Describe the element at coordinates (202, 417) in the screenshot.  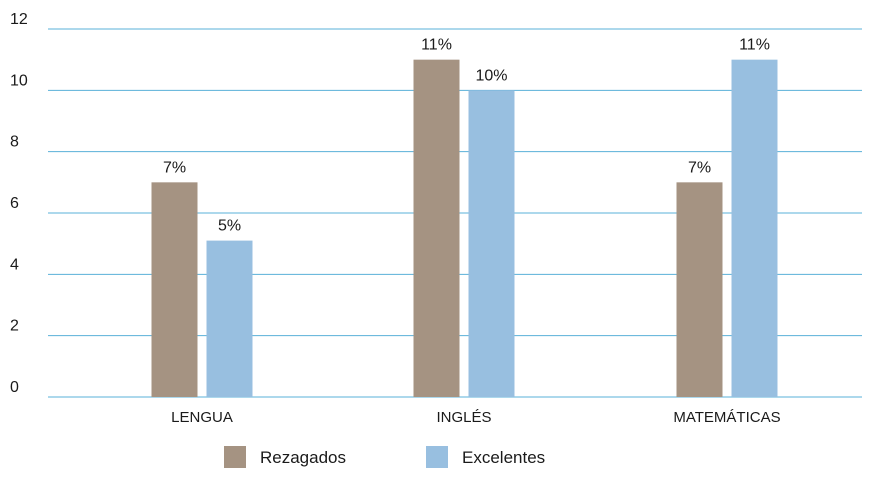
I see `x-category-label: LENGUA` at that location.